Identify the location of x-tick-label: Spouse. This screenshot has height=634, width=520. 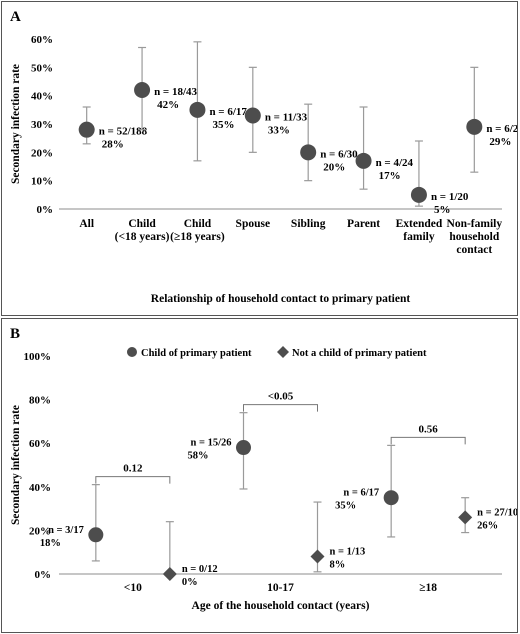
(253, 224).